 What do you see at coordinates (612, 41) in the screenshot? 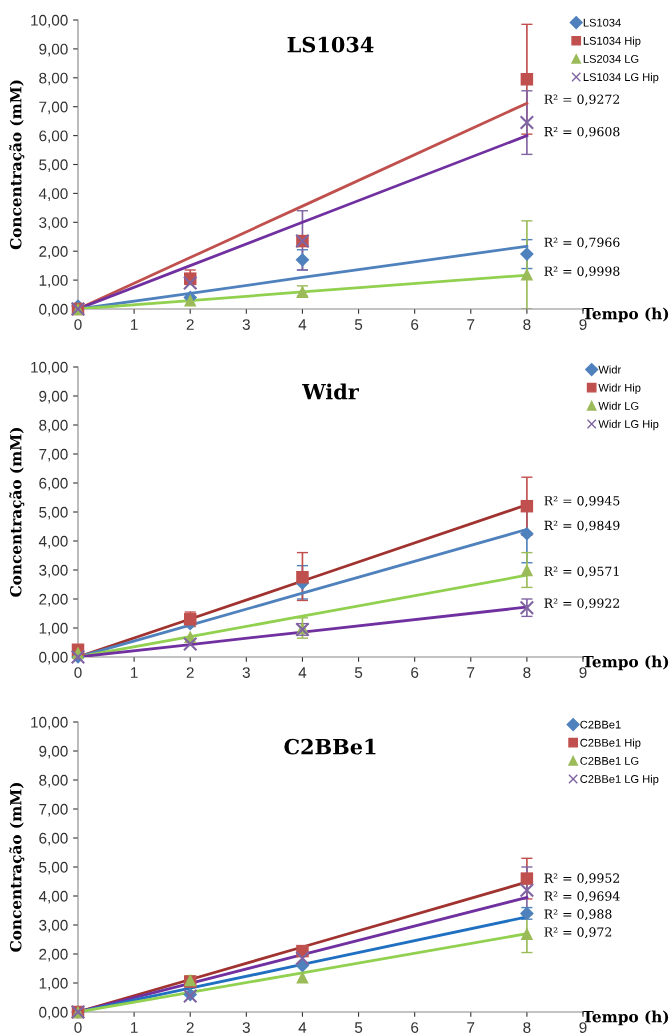
I see `legend-label: LS1034 Hip` at bounding box center [612, 41].